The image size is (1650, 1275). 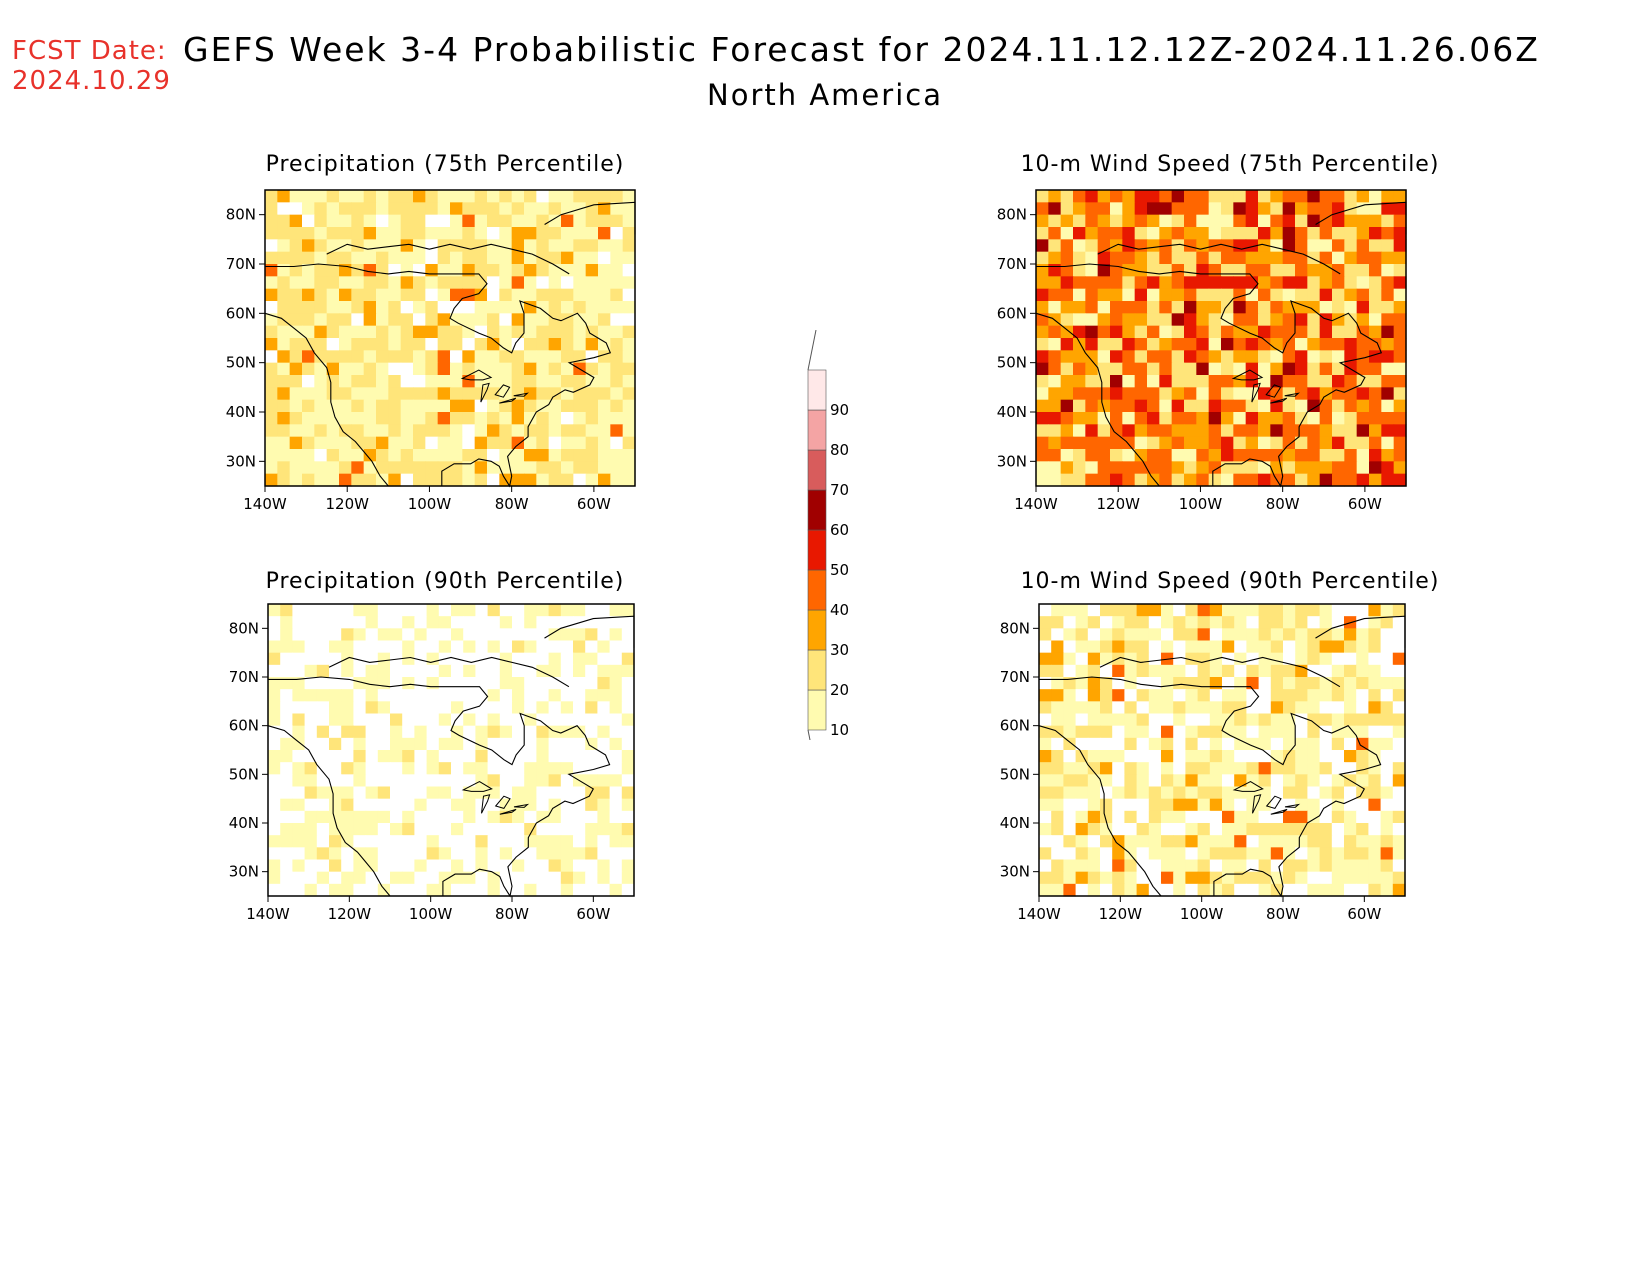 What do you see at coordinates (839, 570) in the screenshot?
I see `colorbar-level-label: 50` at bounding box center [839, 570].